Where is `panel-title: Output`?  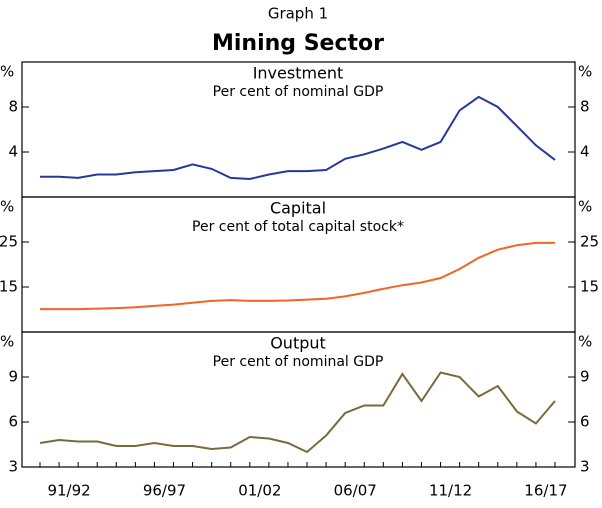
panel-title: Output is located at coordinates (298, 343).